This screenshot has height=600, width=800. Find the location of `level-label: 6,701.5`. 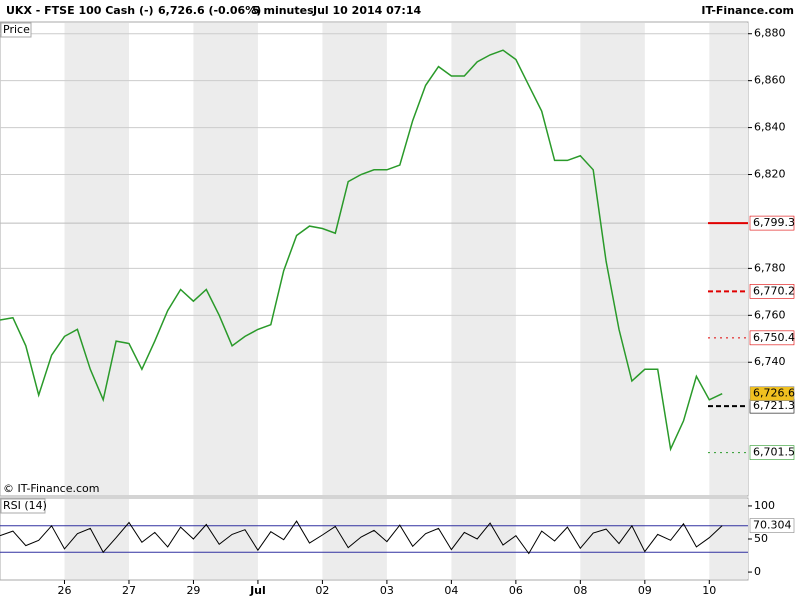

level-label: 6,701.5 is located at coordinates (774, 452).